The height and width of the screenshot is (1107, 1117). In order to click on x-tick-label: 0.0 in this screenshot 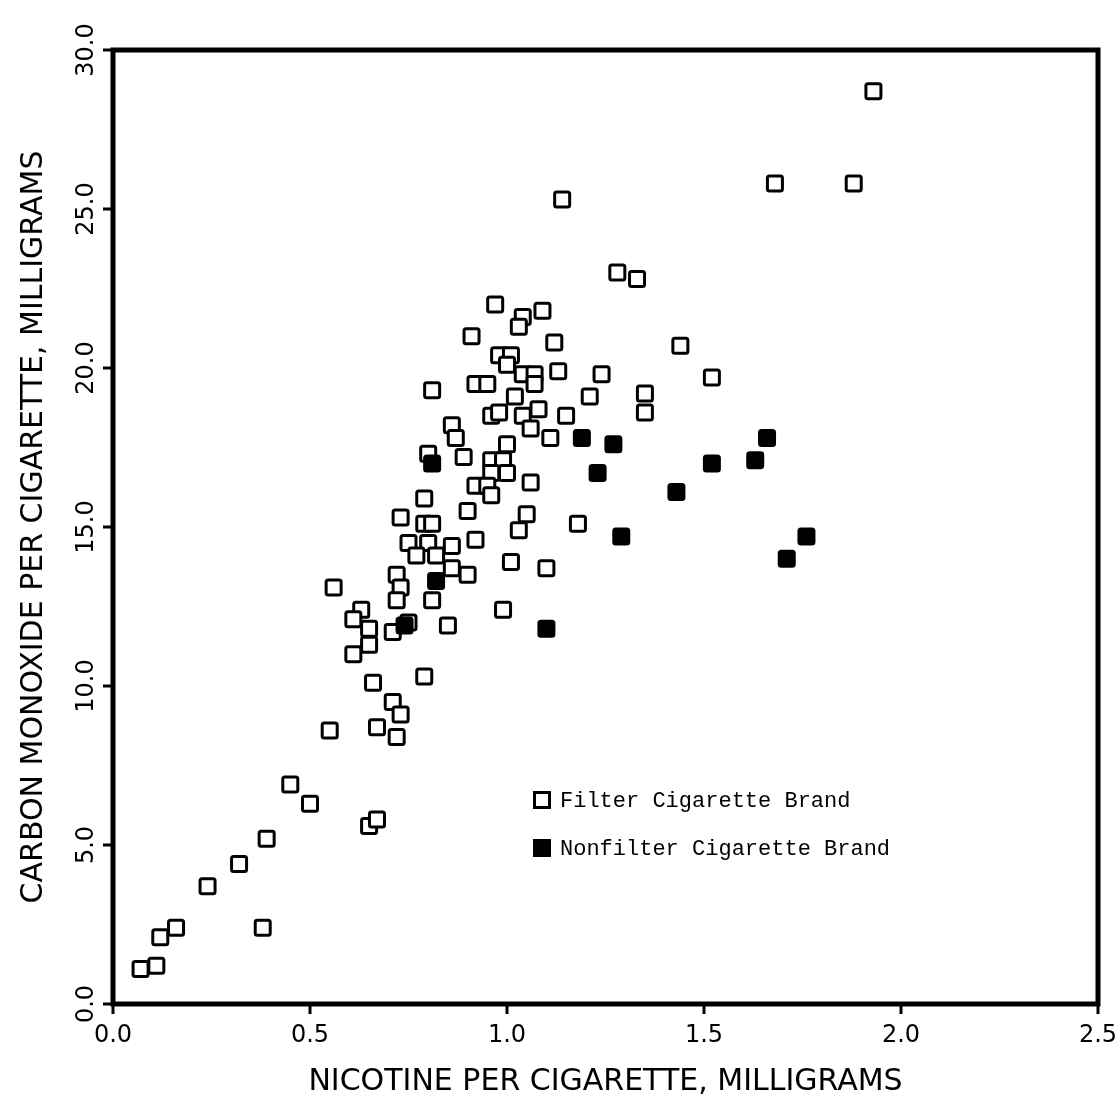, I will do `click(113, 1034)`.